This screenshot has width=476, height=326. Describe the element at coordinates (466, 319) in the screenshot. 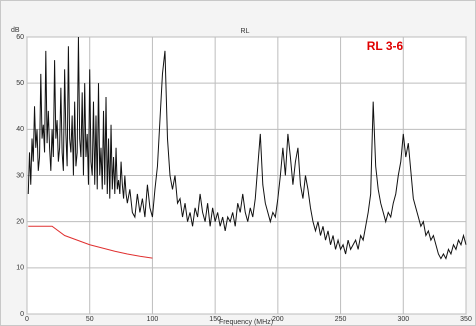

I see `x-tick-label: 350` at that location.